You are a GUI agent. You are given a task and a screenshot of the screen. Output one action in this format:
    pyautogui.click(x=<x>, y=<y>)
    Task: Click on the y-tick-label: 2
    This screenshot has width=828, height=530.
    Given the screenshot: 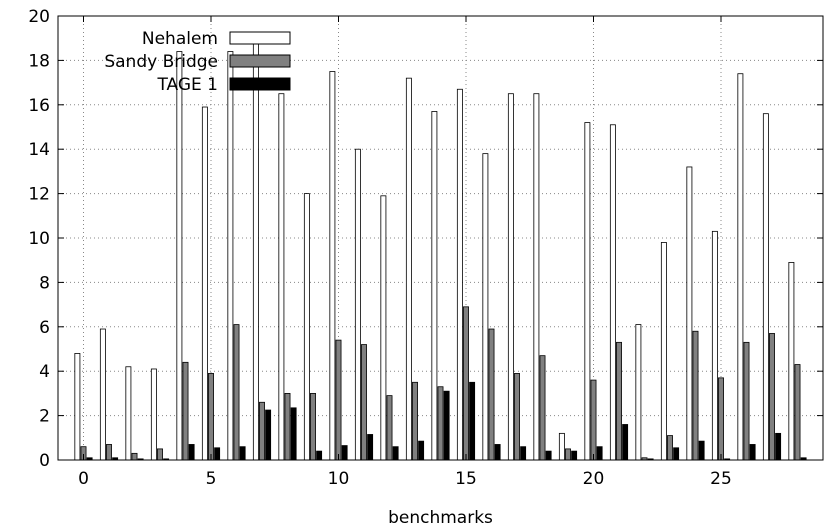 What is the action you would take?
    pyautogui.click(x=44, y=417)
    